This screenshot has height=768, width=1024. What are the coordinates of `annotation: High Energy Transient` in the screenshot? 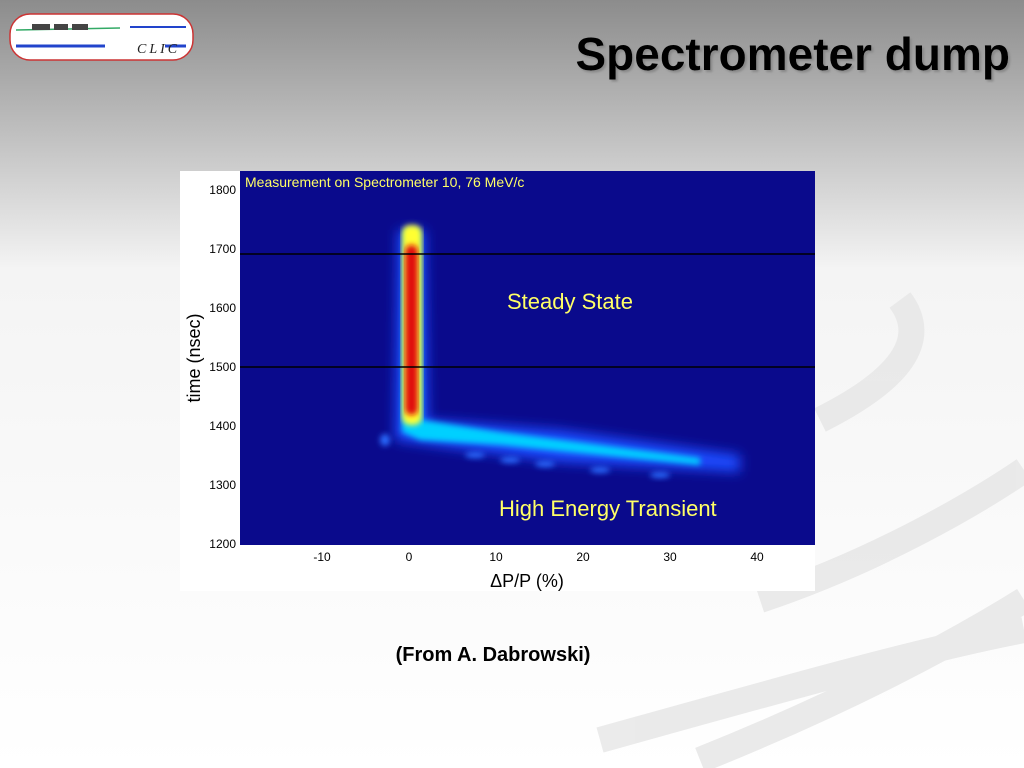 It's located at (608, 508).